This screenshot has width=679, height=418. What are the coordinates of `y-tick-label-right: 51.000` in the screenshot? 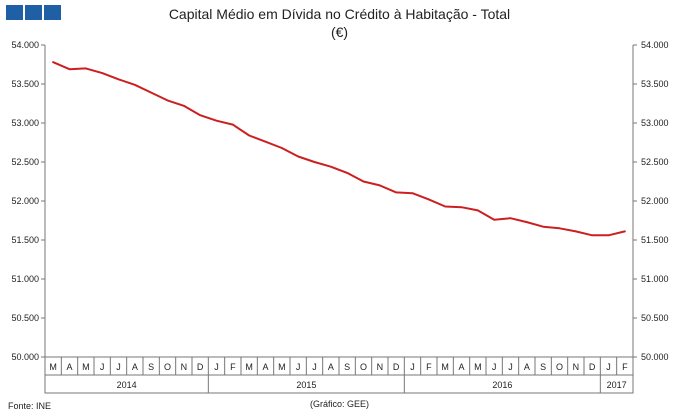 It's located at (655, 279).